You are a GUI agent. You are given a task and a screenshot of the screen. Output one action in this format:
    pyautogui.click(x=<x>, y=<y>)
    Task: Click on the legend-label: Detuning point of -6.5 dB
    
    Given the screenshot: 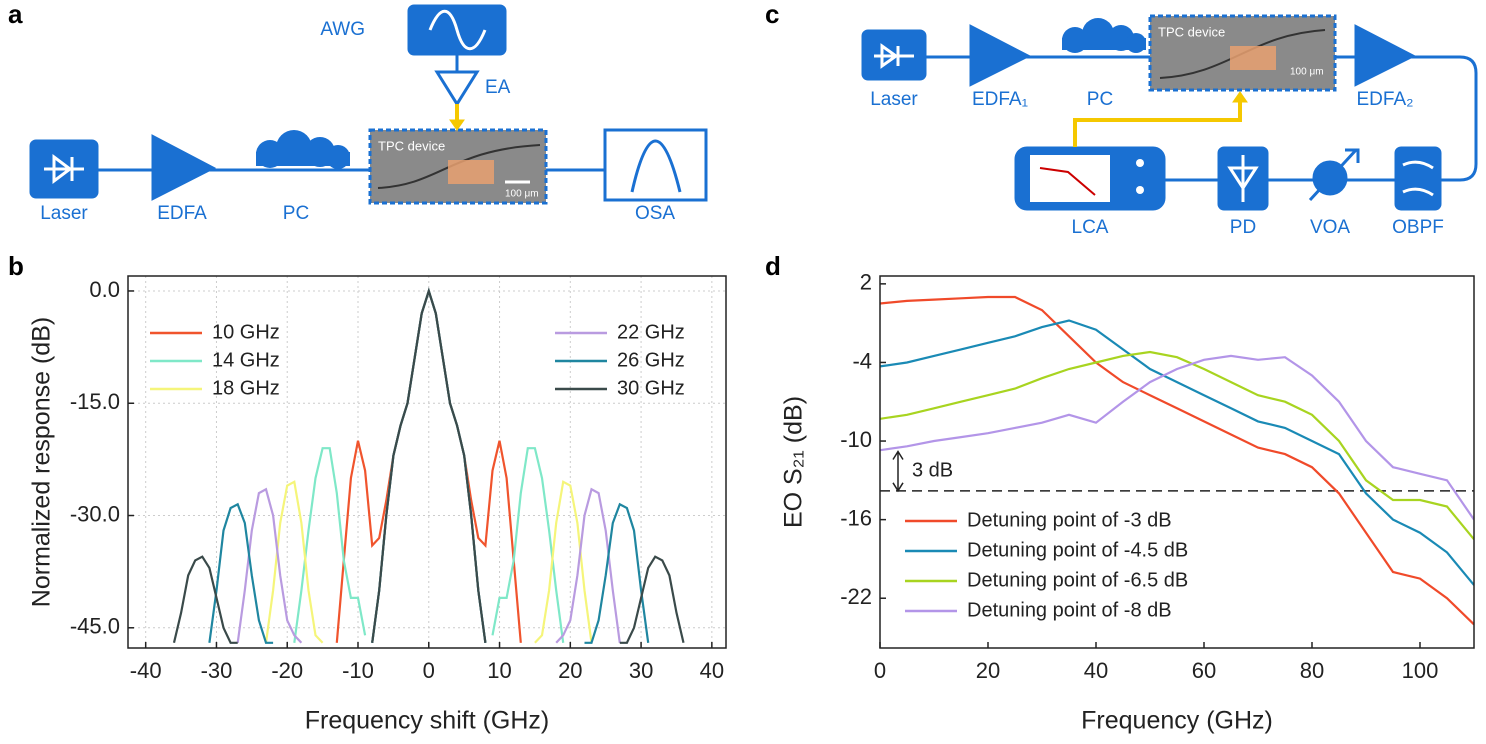 What is the action you would take?
    pyautogui.click(x=1077, y=580)
    